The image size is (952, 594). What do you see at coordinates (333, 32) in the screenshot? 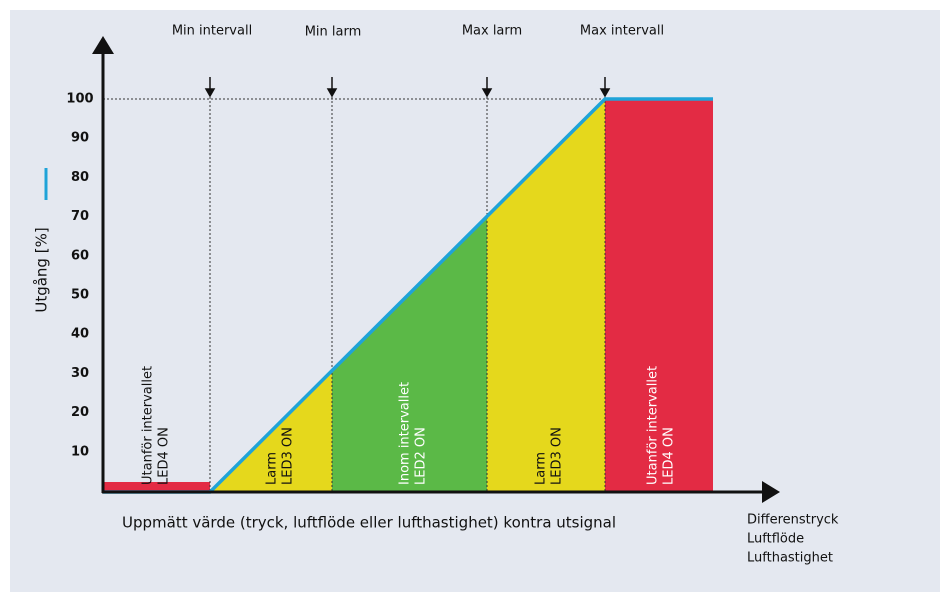
I see `marker-label: Min larm` at bounding box center [333, 32].